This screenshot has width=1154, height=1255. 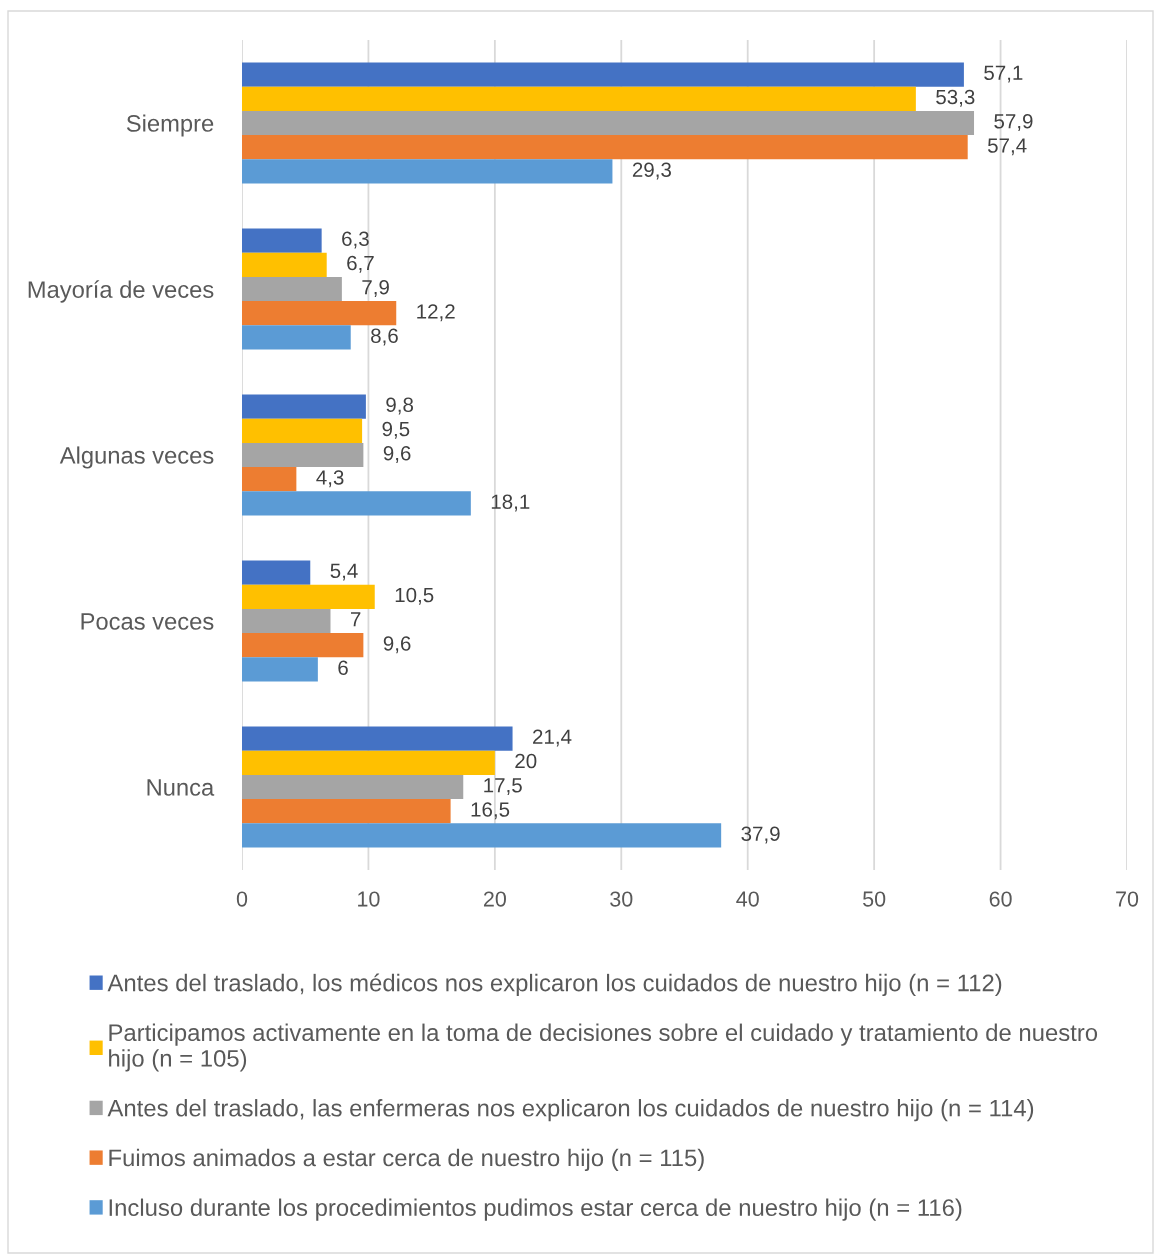 What do you see at coordinates (436, 313) in the screenshot?
I see `data-label: 12,2` at bounding box center [436, 313].